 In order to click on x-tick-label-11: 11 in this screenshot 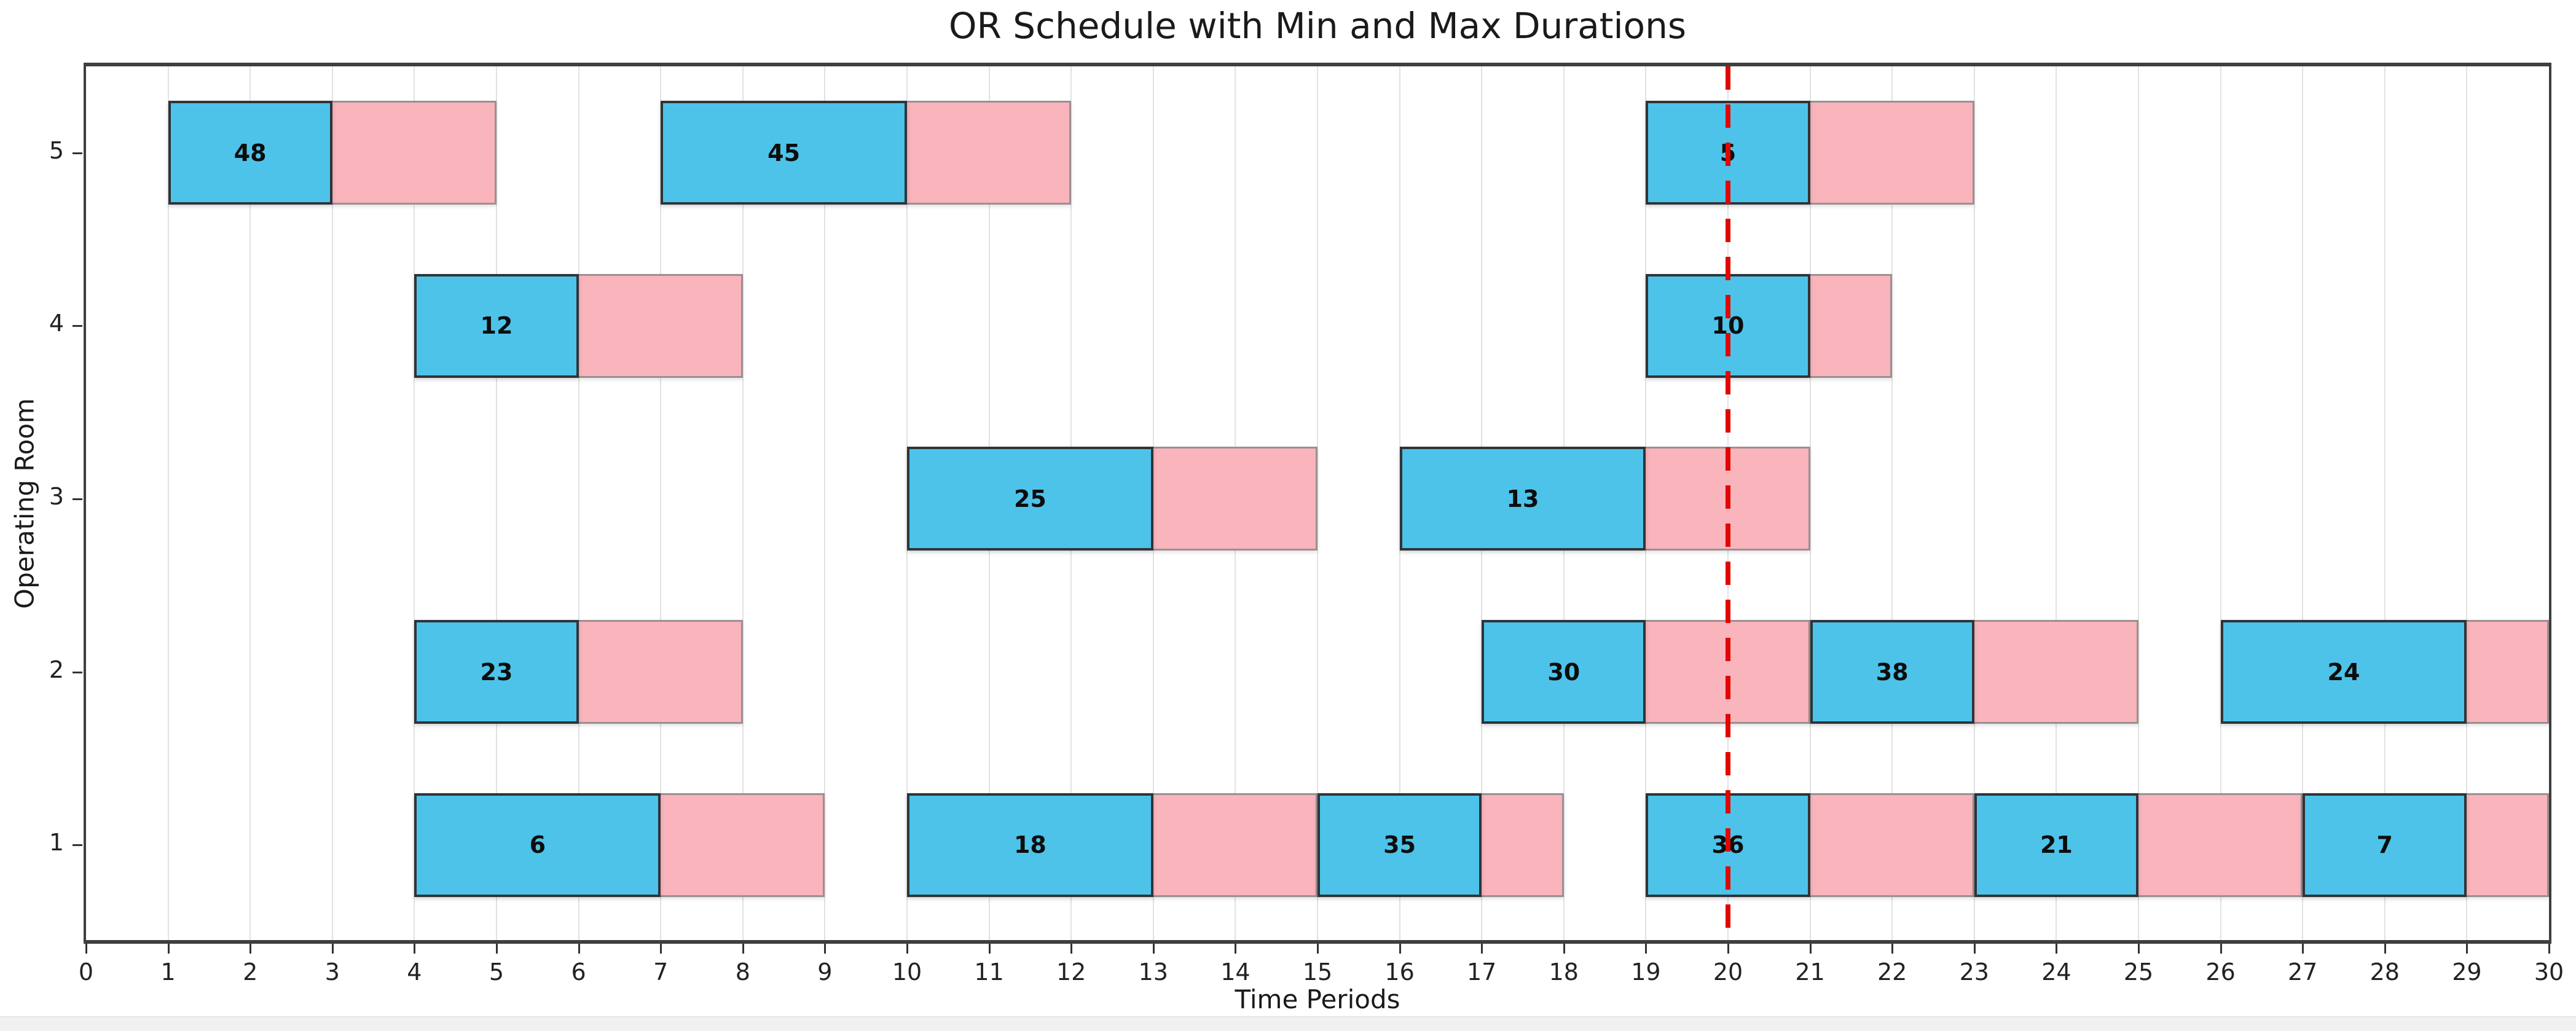, I will do `click(989, 972)`.